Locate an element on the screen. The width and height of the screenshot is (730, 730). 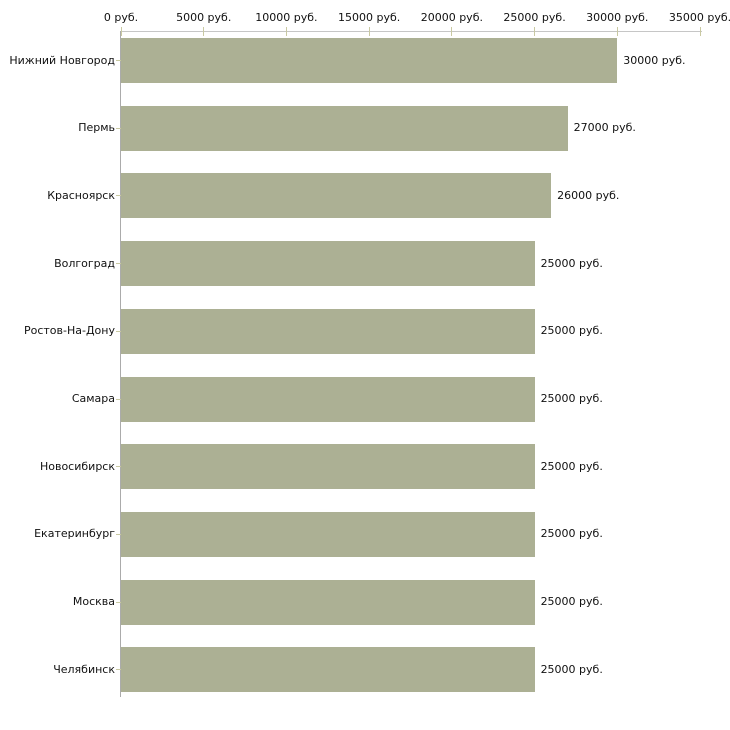
category-label: Ростов-На-Дону is located at coordinates (69, 331).